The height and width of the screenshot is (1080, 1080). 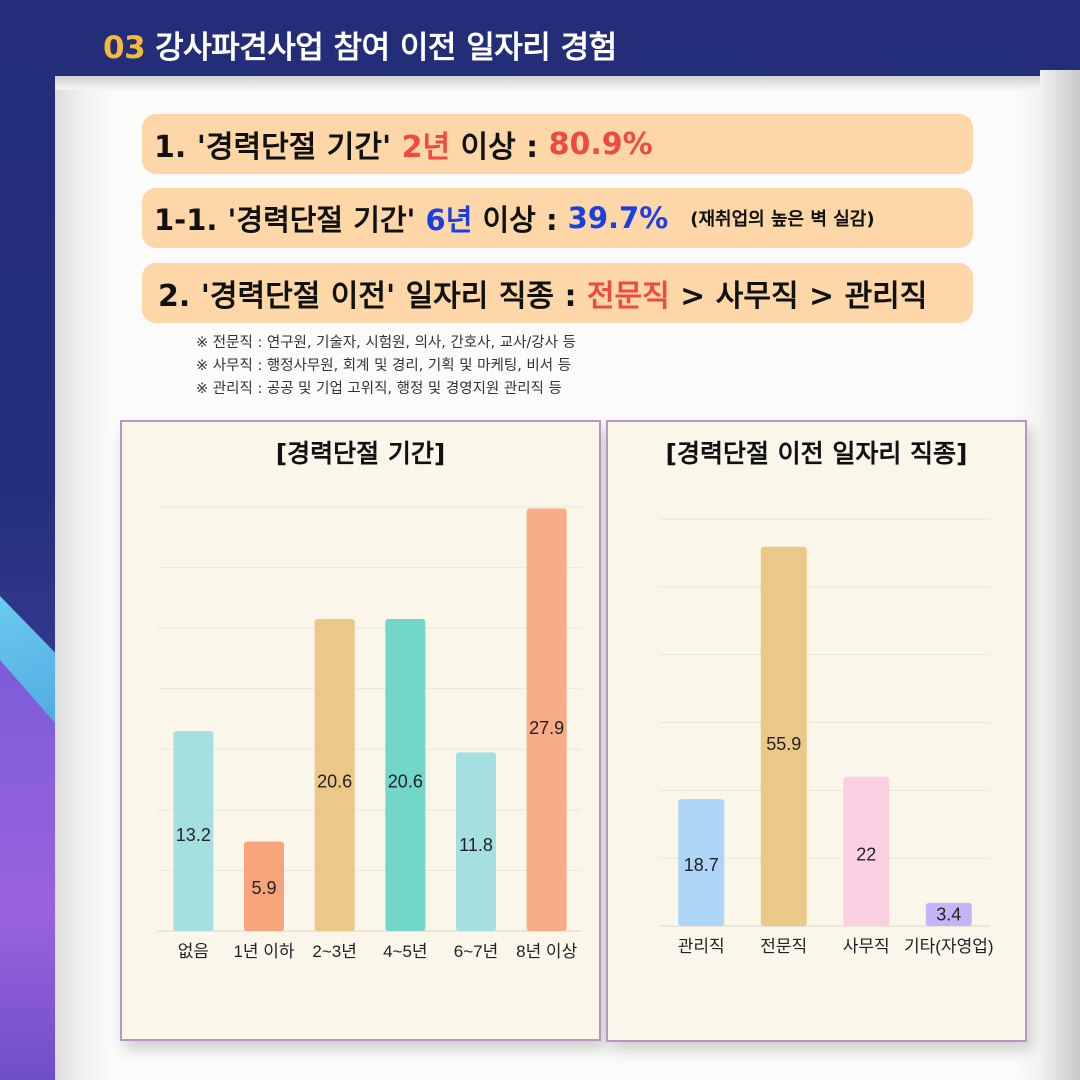 What do you see at coordinates (782, 219) in the screenshot?
I see `highlight-note: (재취업의 높은 벽 실감)` at bounding box center [782, 219].